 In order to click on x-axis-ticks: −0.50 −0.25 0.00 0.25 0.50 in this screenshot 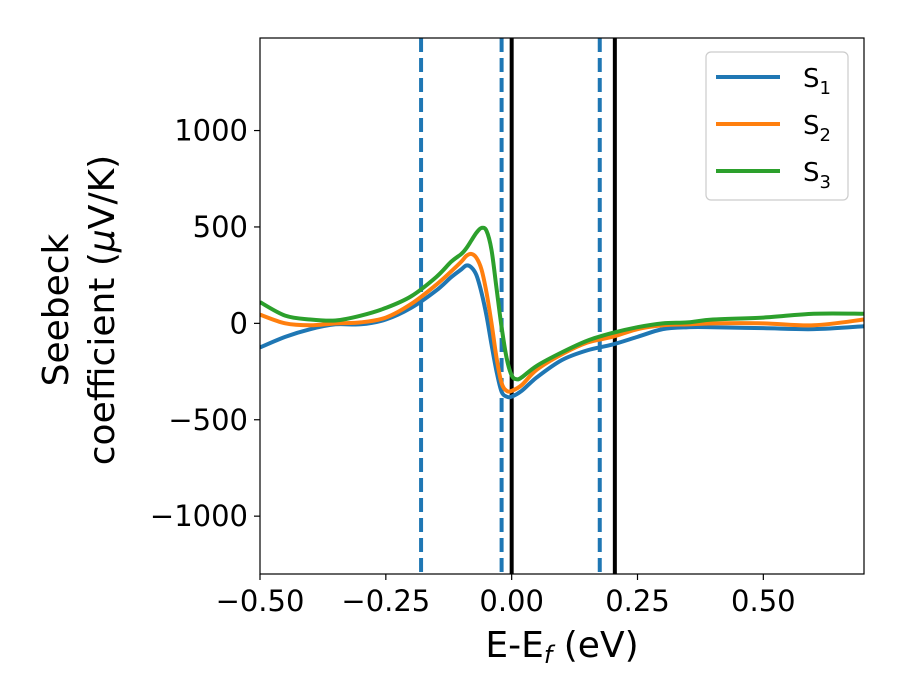, I will do `click(506, 596)`.